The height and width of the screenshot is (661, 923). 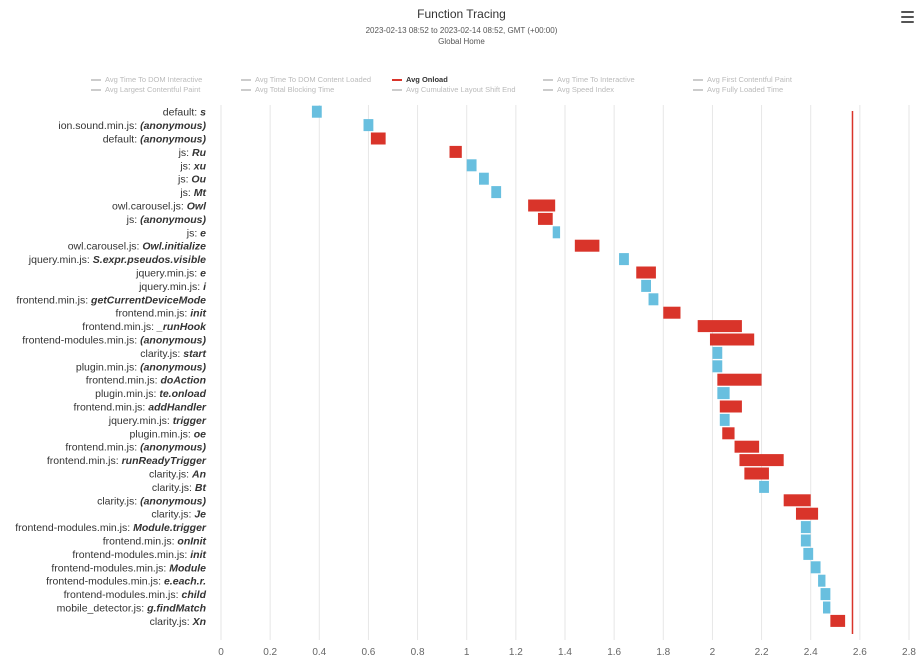 What do you see at coordinates (154, 79) in the screenshot?
I see `legend-label: Avg Time To DOM Interactive` at bounding box center [154, 79].